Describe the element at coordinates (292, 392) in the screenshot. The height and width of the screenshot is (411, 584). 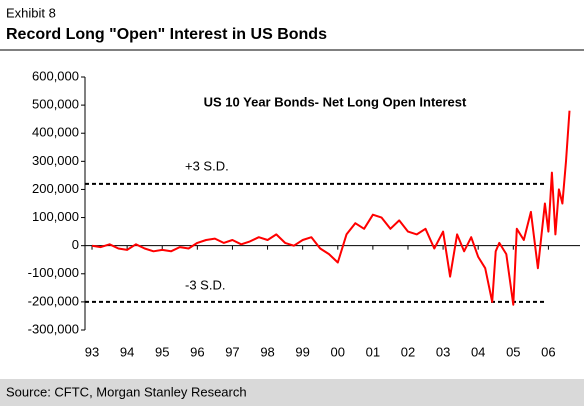
I see `footer-band` at that location.